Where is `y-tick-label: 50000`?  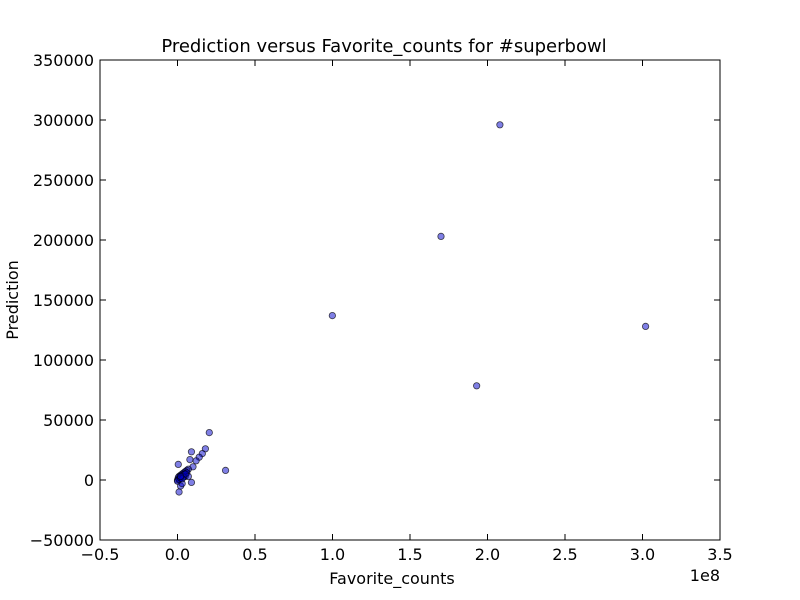 y-tick-label: 50000 is located at coordinates (68, 420).